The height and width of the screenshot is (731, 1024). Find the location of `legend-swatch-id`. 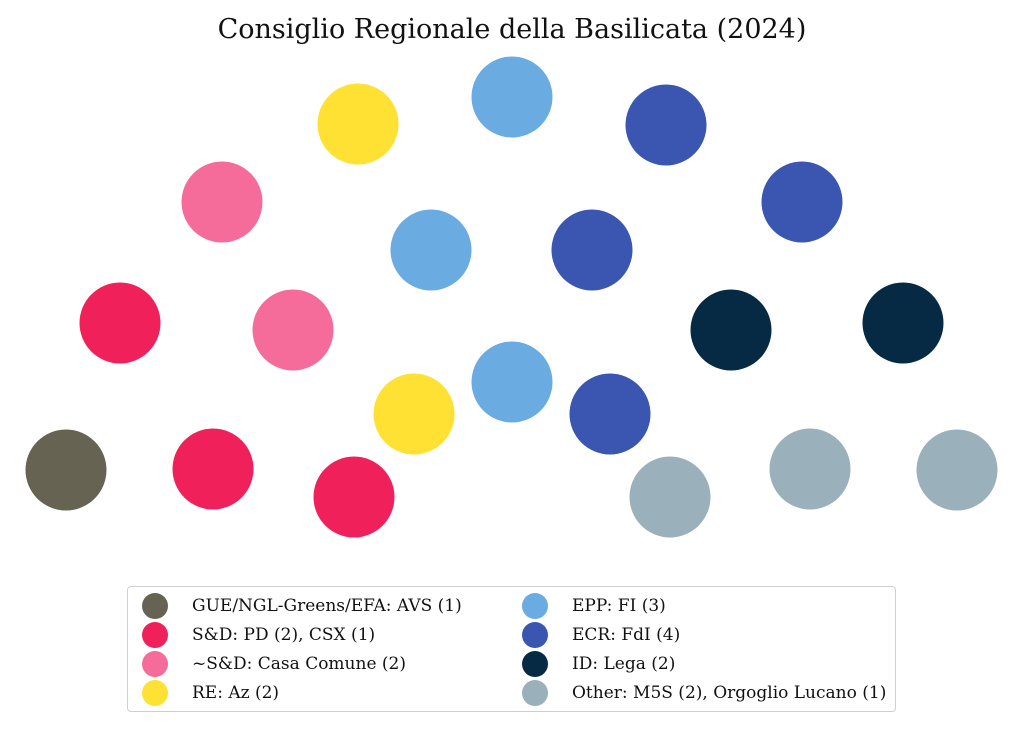

legend-swatch-id is located at coordinates (535, 663).